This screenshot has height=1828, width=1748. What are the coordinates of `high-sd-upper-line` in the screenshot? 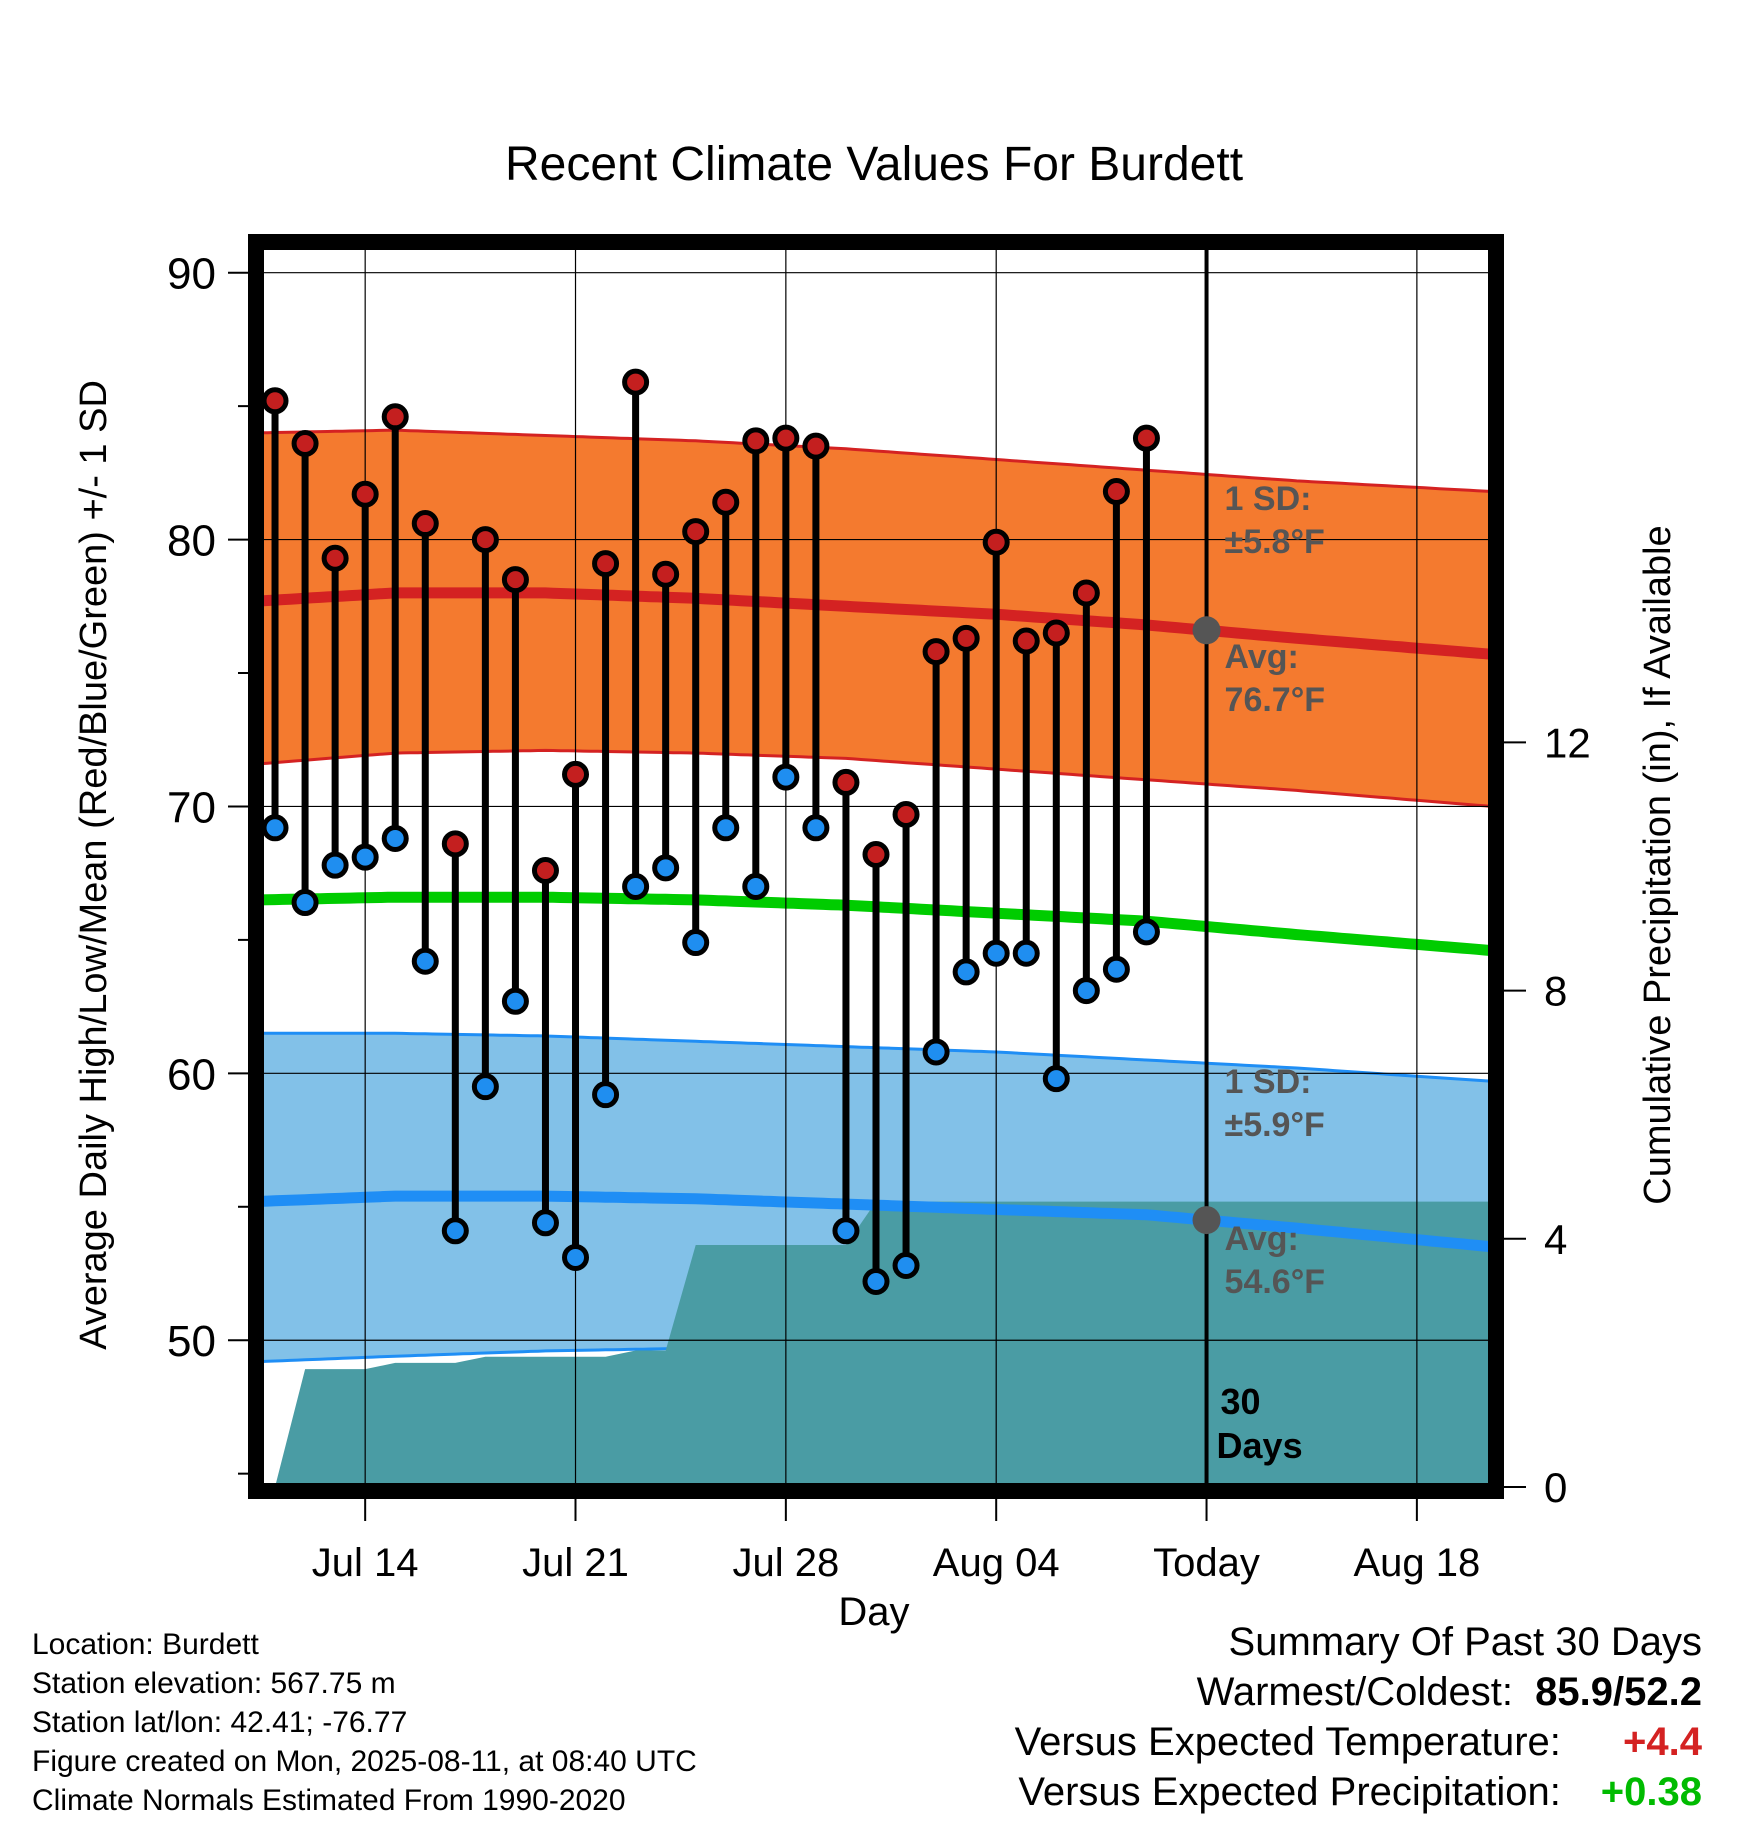 It's located at (876, 460).